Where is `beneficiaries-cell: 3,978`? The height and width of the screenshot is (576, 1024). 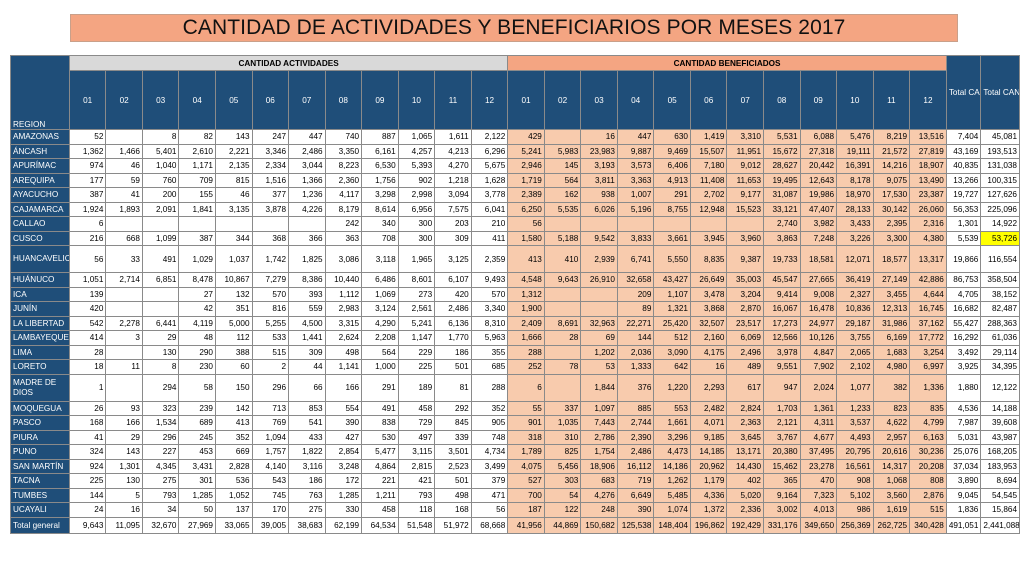
beneficiaries-cell: 3,978 is located at coordinates (782, 352).